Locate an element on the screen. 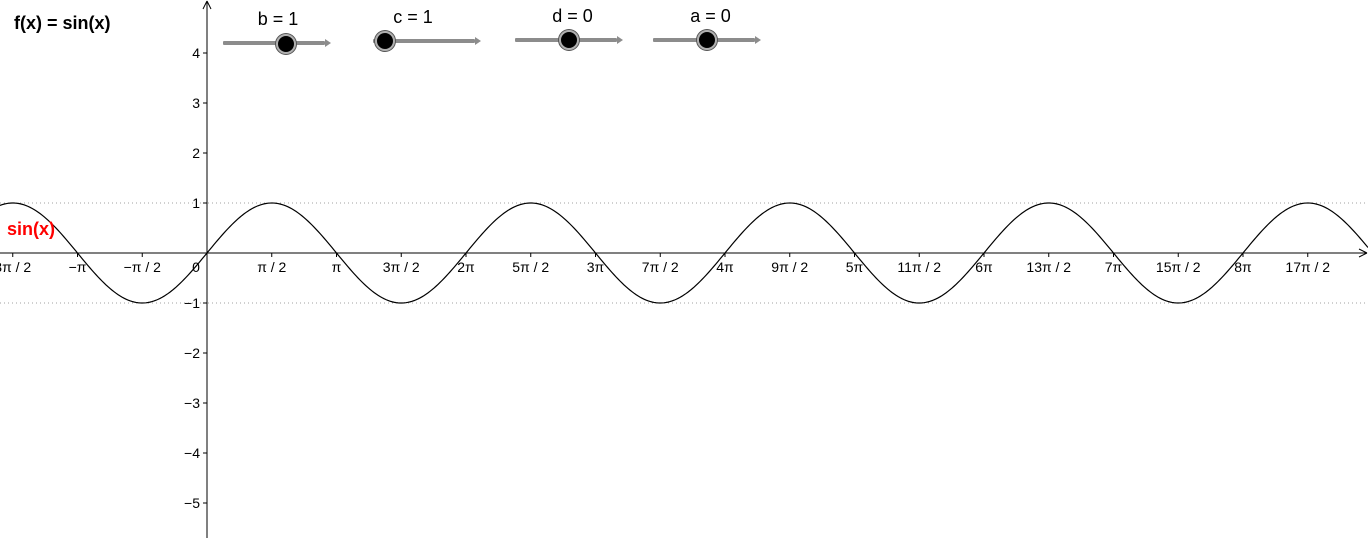 The width and height of the screenshot is (1368, 538). x-axis-arrow is located at coordinates (1363, 253).